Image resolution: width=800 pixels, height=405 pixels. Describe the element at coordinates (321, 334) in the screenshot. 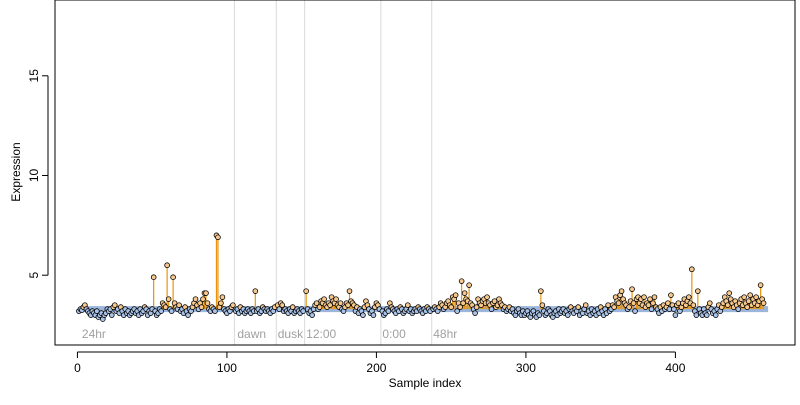

I see `region-label-3: 12:00` at that location.